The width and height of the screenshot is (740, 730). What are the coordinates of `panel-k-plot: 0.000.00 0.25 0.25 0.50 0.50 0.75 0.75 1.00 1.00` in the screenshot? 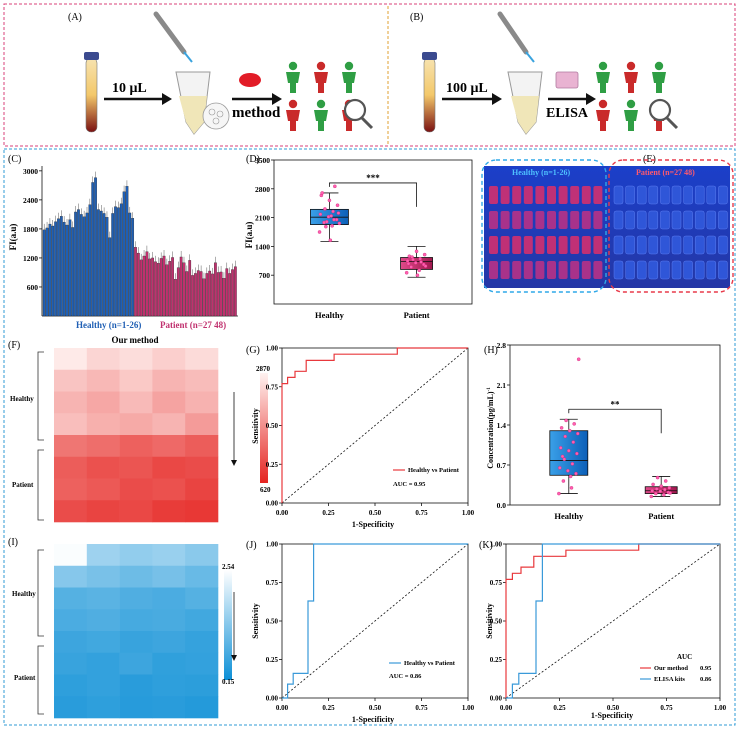 It's located at (608, 627).